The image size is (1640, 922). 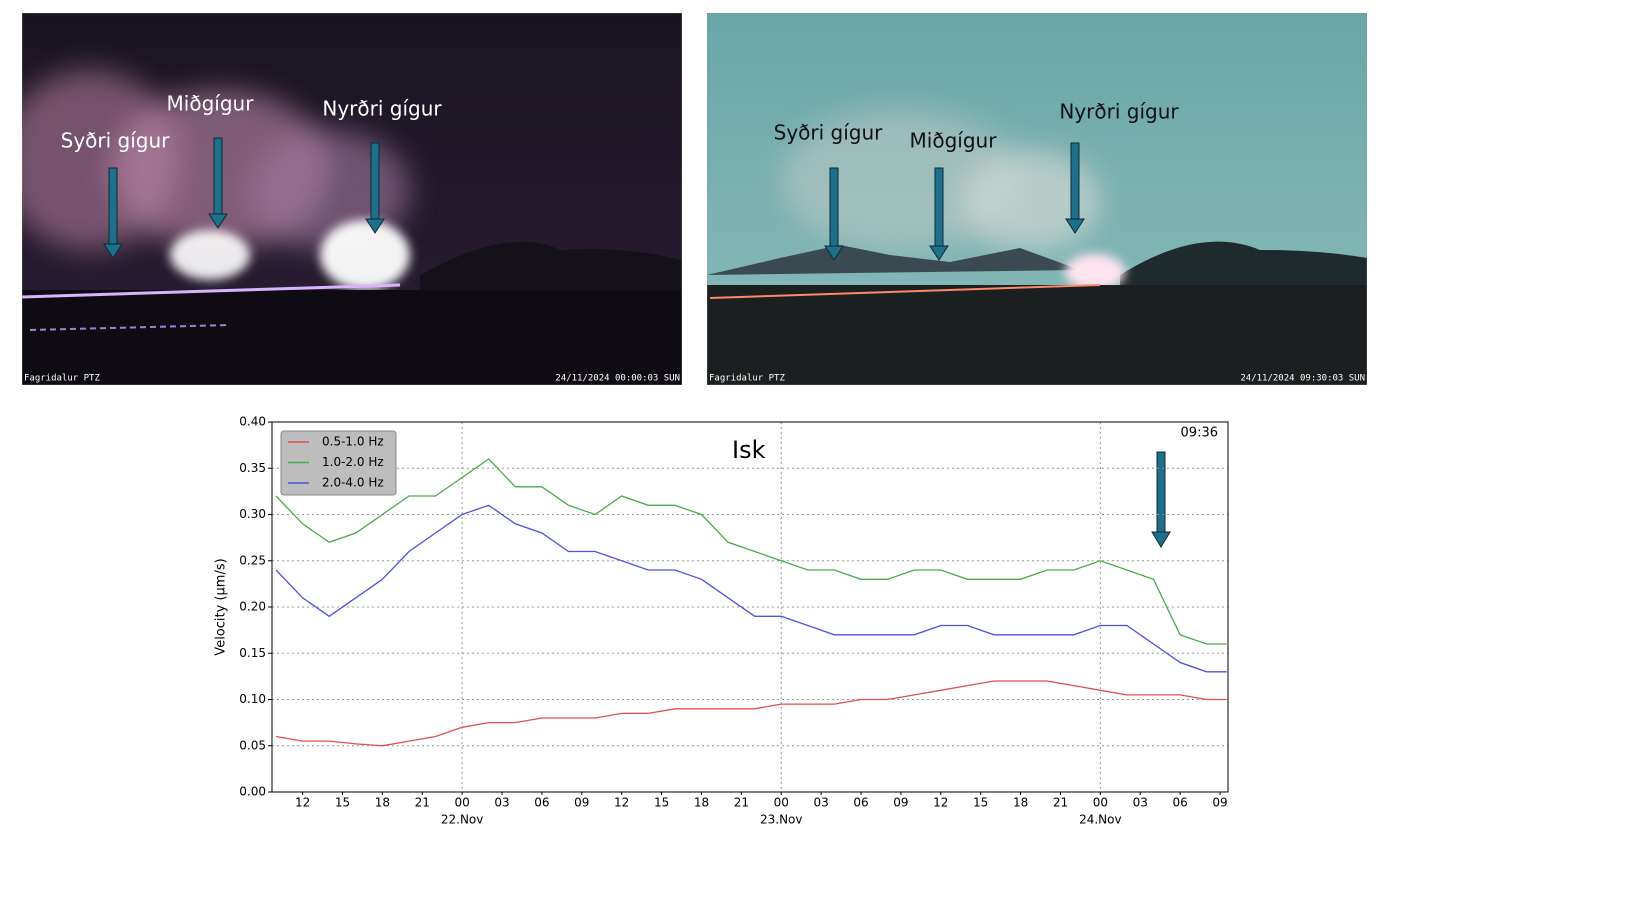 What do you see at coordinates (462, 820) in the screenshot?
I see `x-day-label: 22.Nov` at bounding box center [462, 820].